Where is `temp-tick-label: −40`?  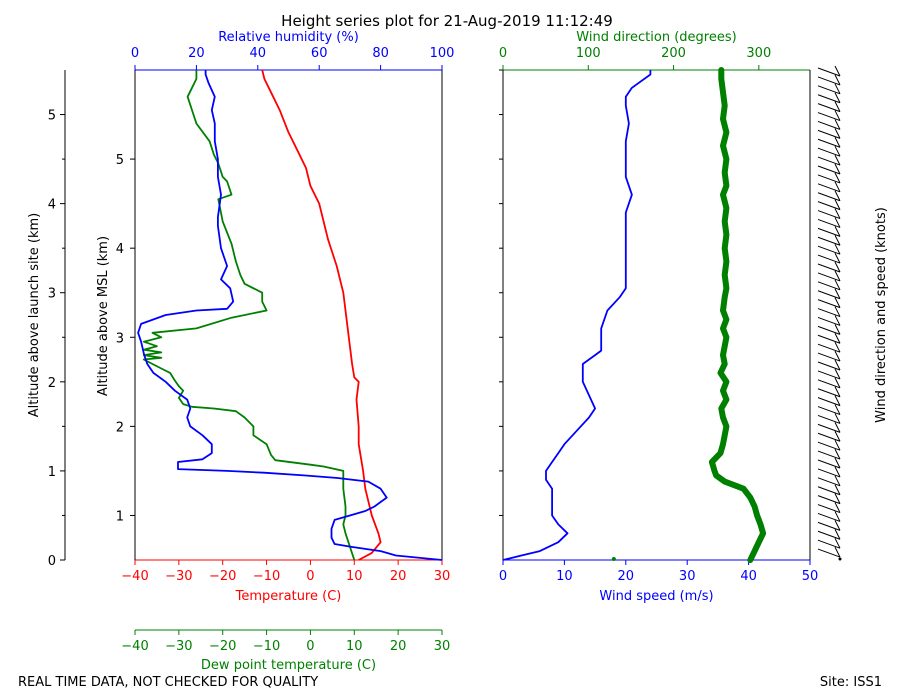
temp-tick-label: −40 is located at coordinates (134, 576).